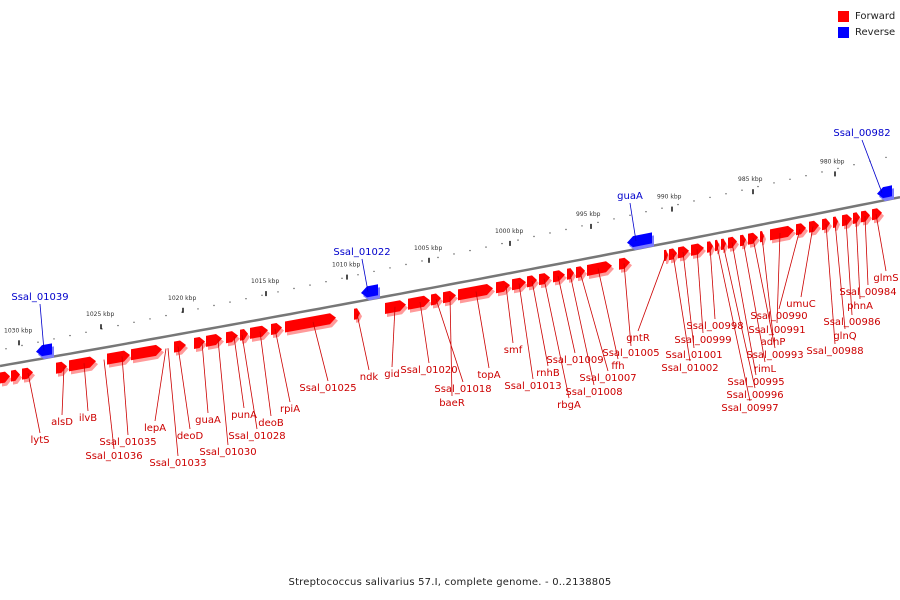 Image resolution: width=900 pixels, height=600 pixels. I want to click on scale-tick-label: 995 kbp, so click(588, 214).